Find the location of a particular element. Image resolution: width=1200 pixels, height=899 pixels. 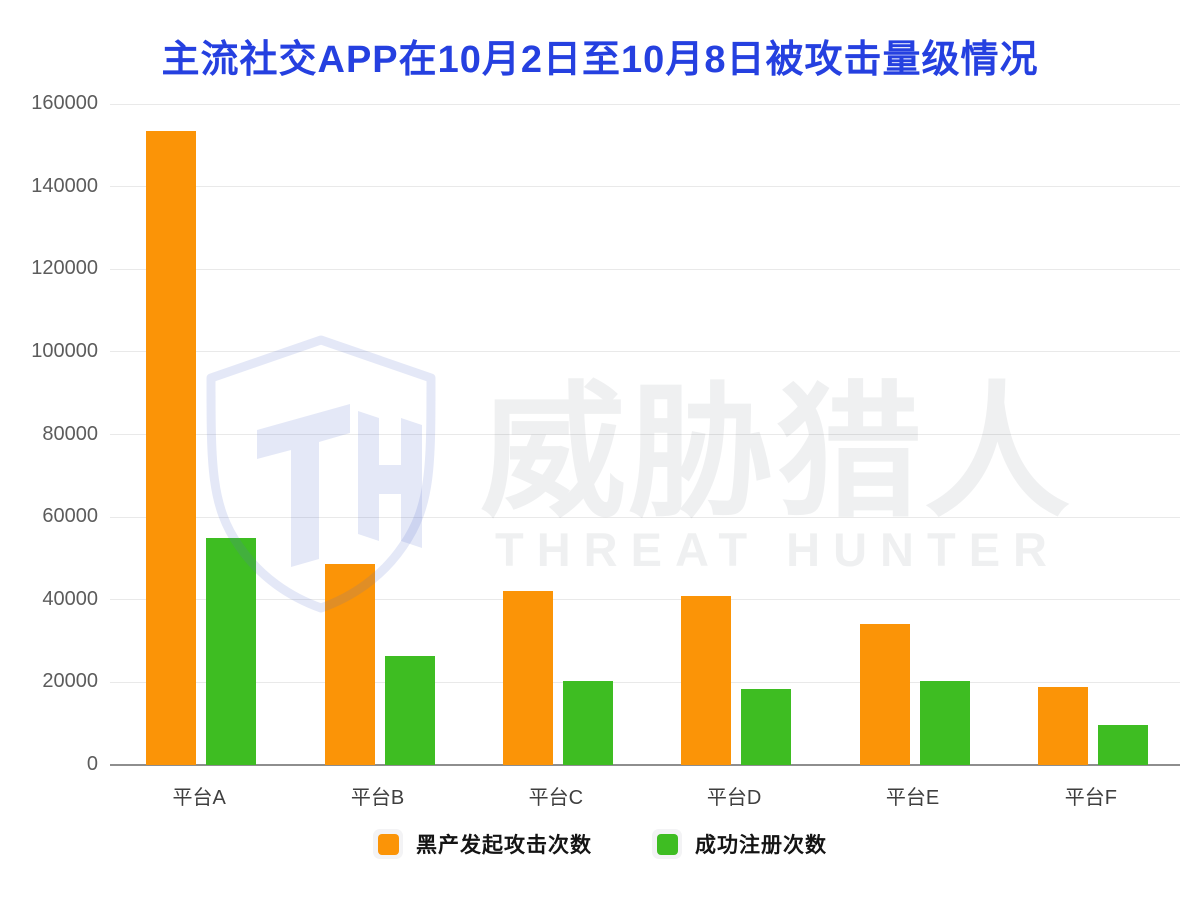

legend-item-register: 成功注册次数 is located at coordinates (739, 844).